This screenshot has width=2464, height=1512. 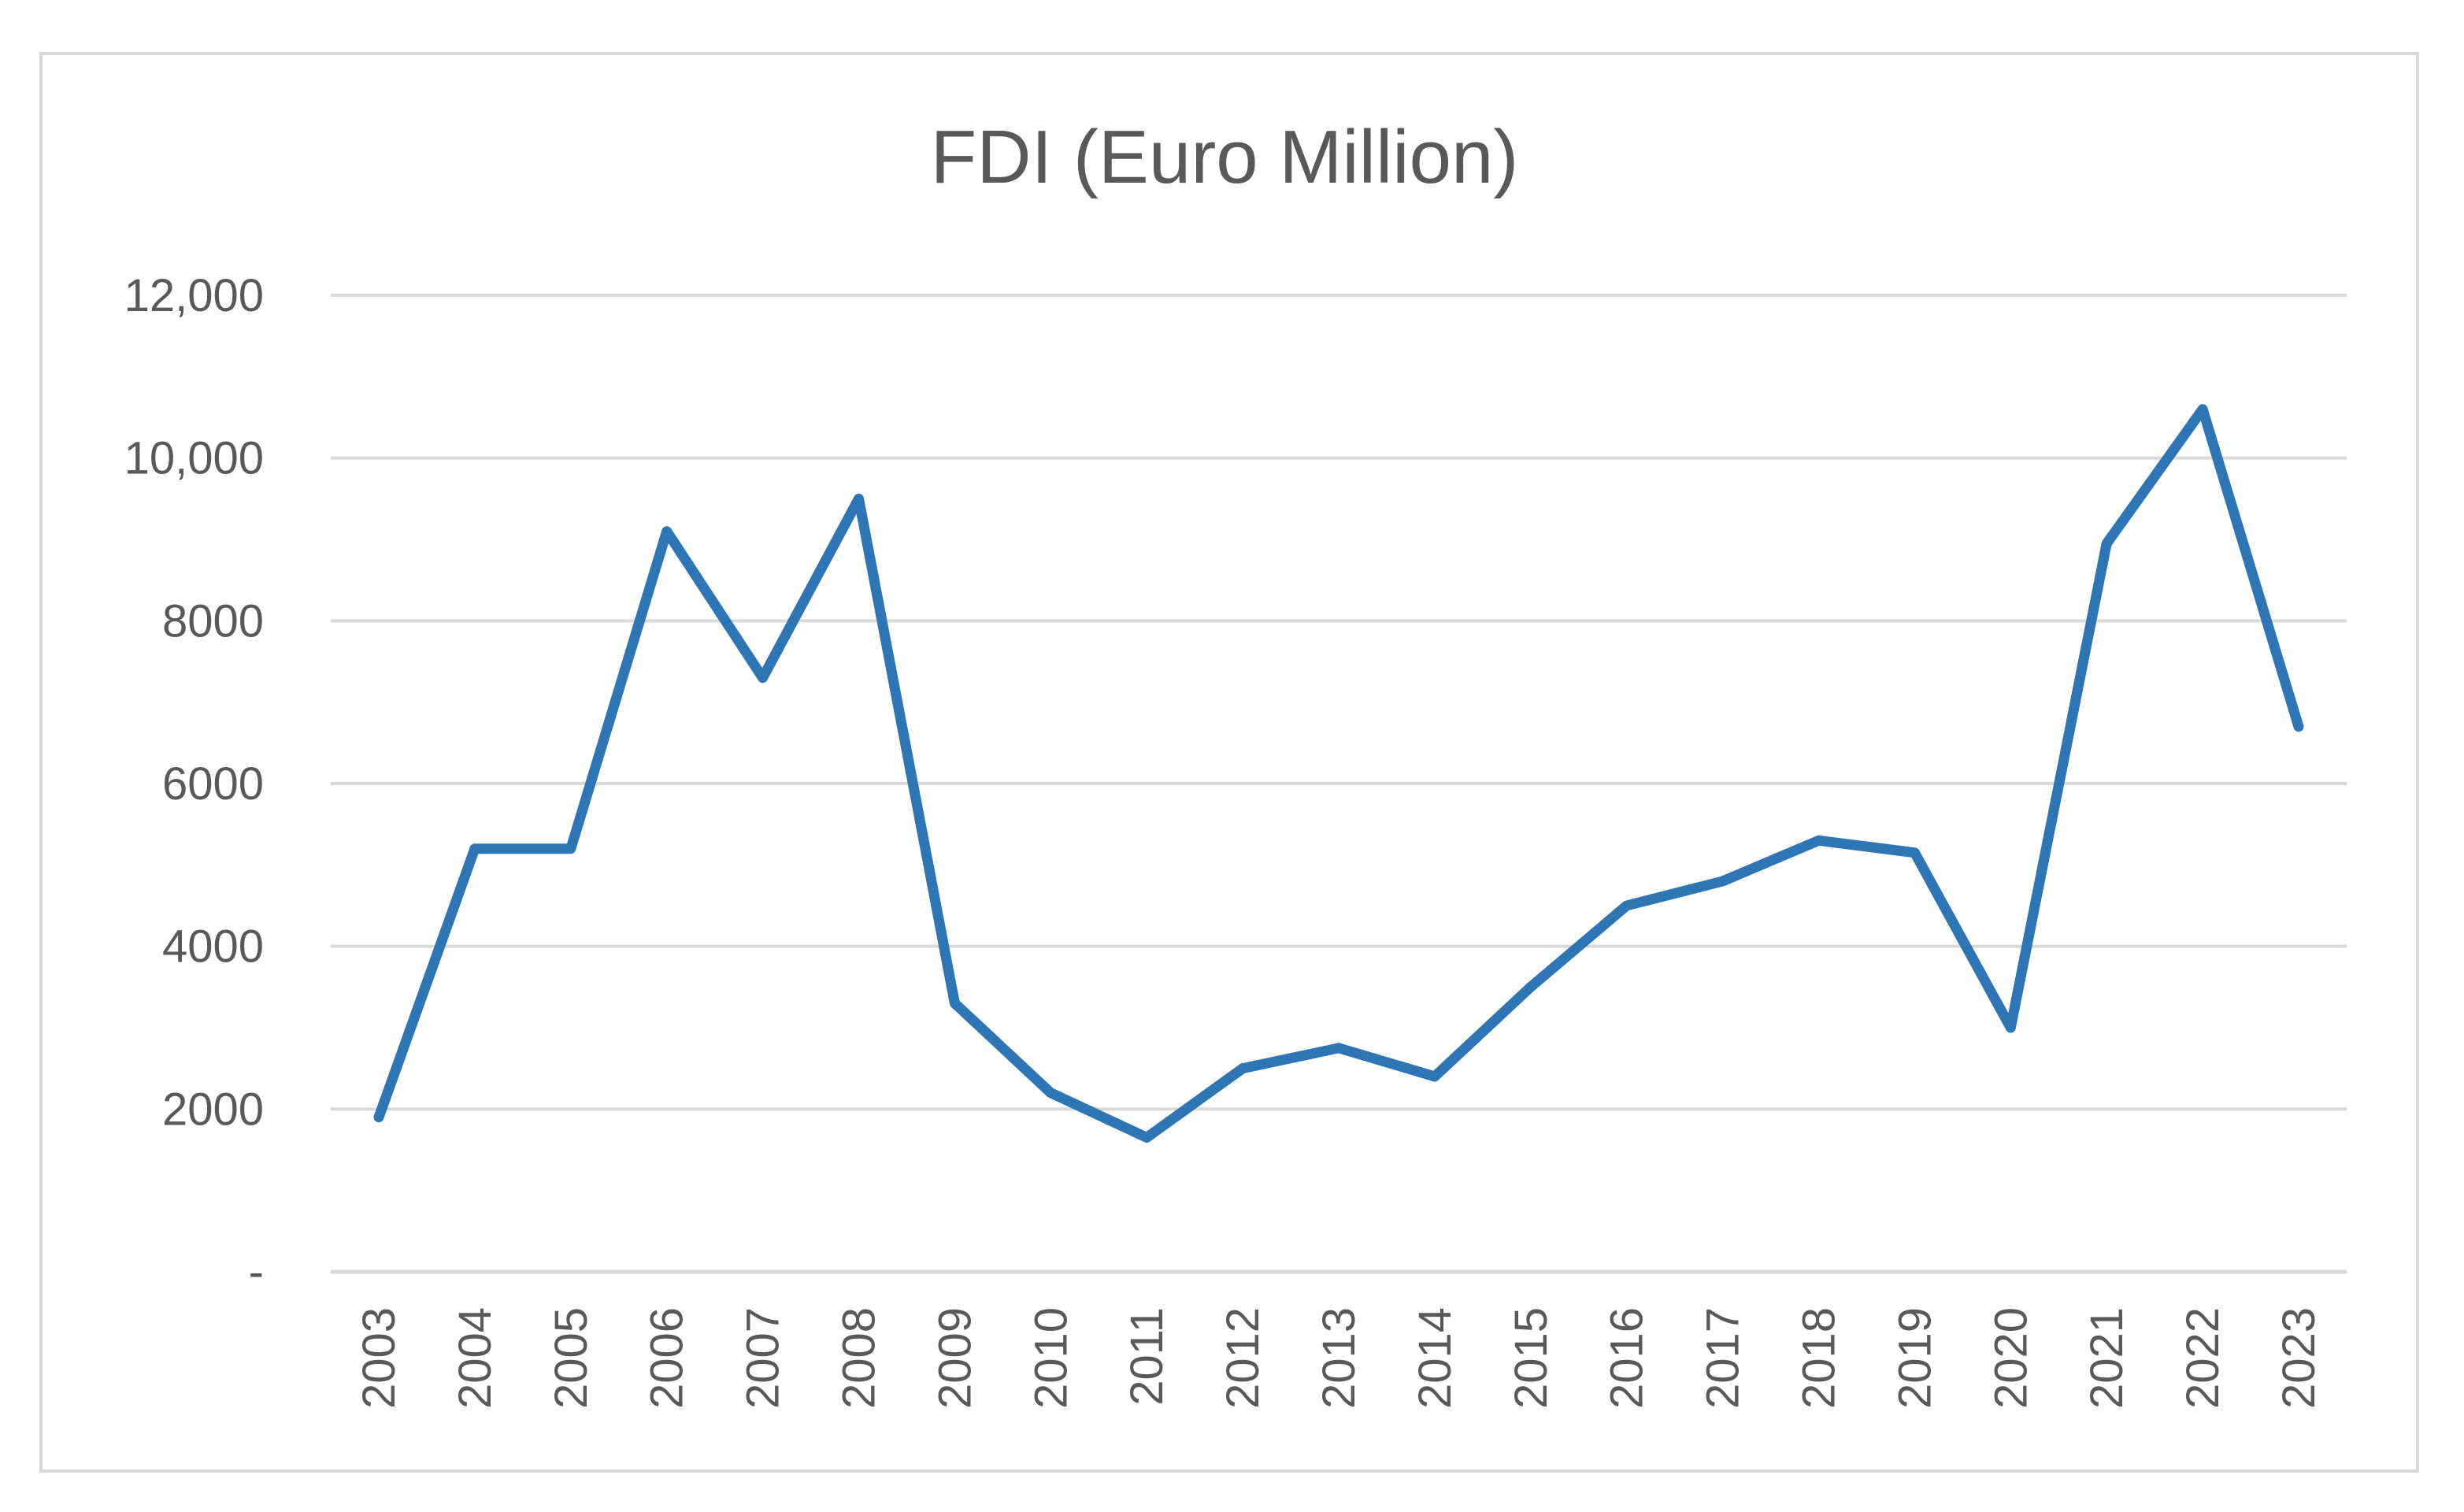 I want to click on x-tick-label: 2018, so click(x=1819, y=1358).